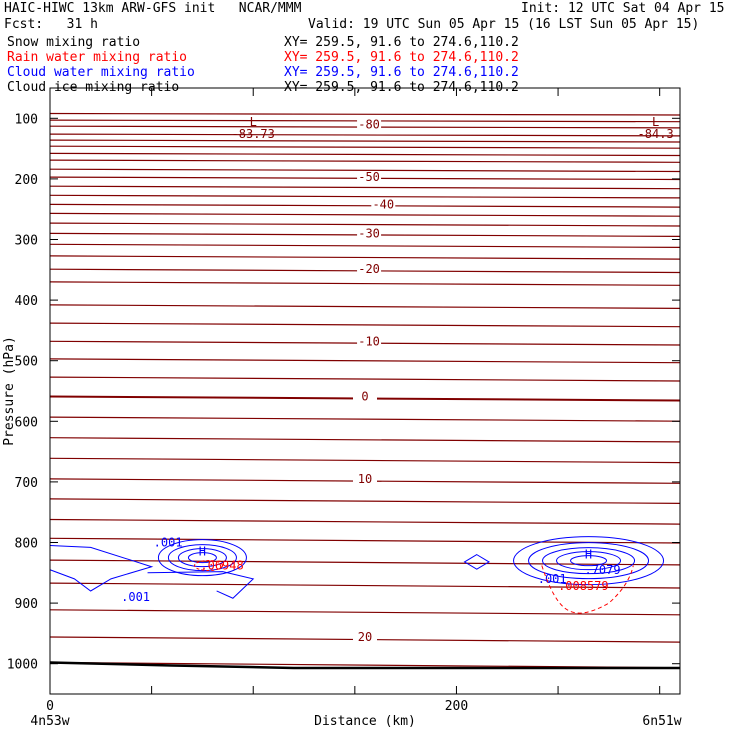 The width and height of the screenshot is (740, 740). What do you see at coordinates (365, 721) in the screenshot?
I see `x-axis-label: Distance (km)` at bounding box center [365, 721].